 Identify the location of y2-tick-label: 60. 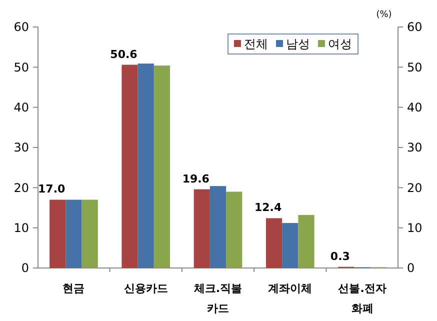
(414, 27).